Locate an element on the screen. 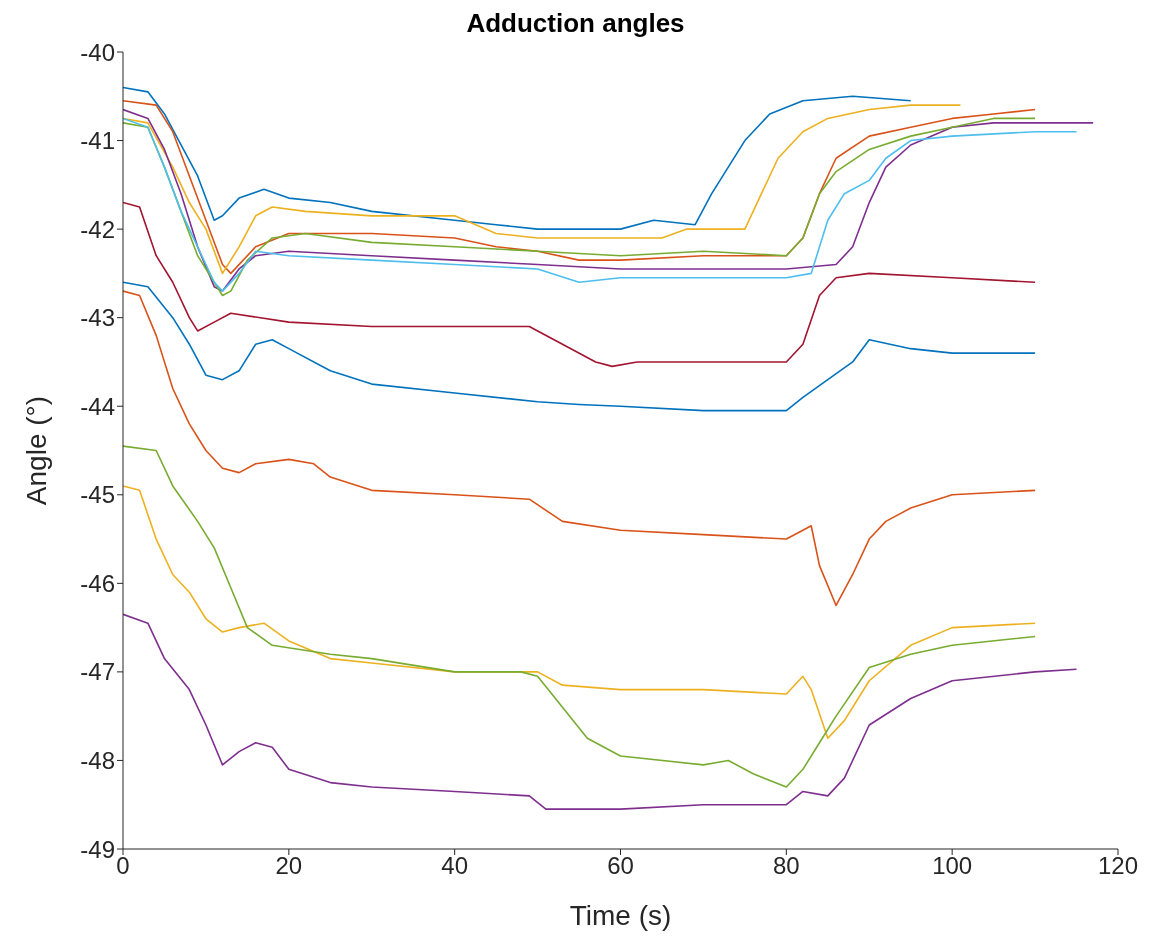 The width and height of the screenshot is (1153, 947). x-tick-label: 60 is located at coordinates (620, 866).